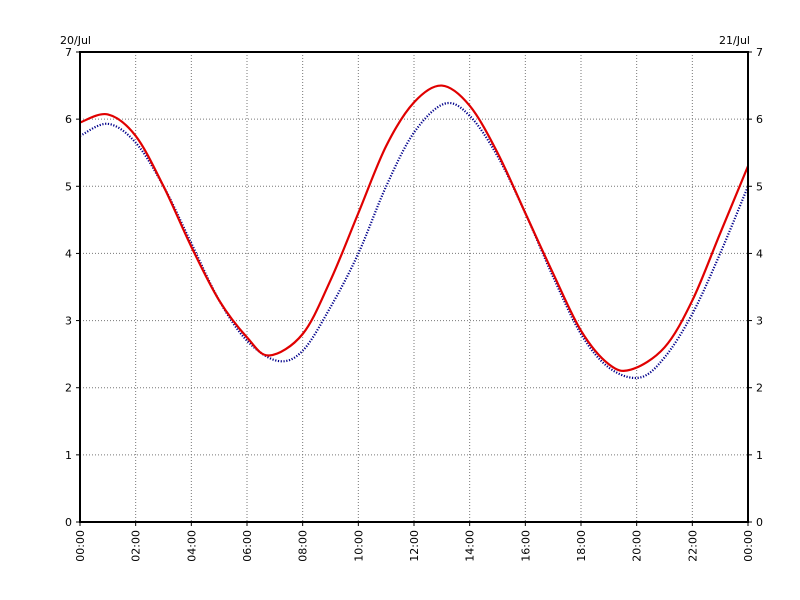 This screenshot has height=600, width=800. What do you see at coordinates (525, 546) in the screenshot?
I see `x-tick-label: 16:00` at bounding box center [525, 546].